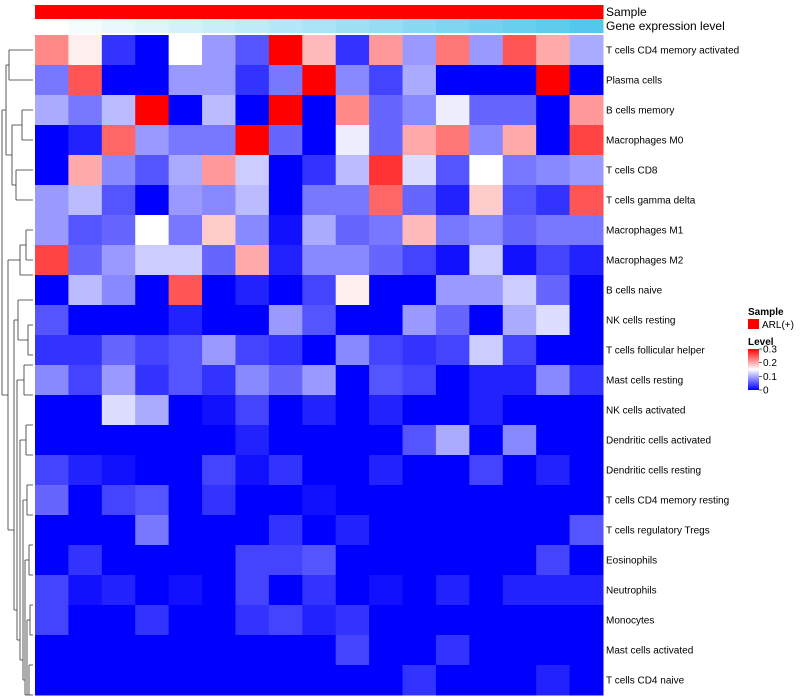  What do you see at coordinates (770, 363) in the screenshot?
I see `legend-tick-label: 0.2` at bounding box center [770, 363].